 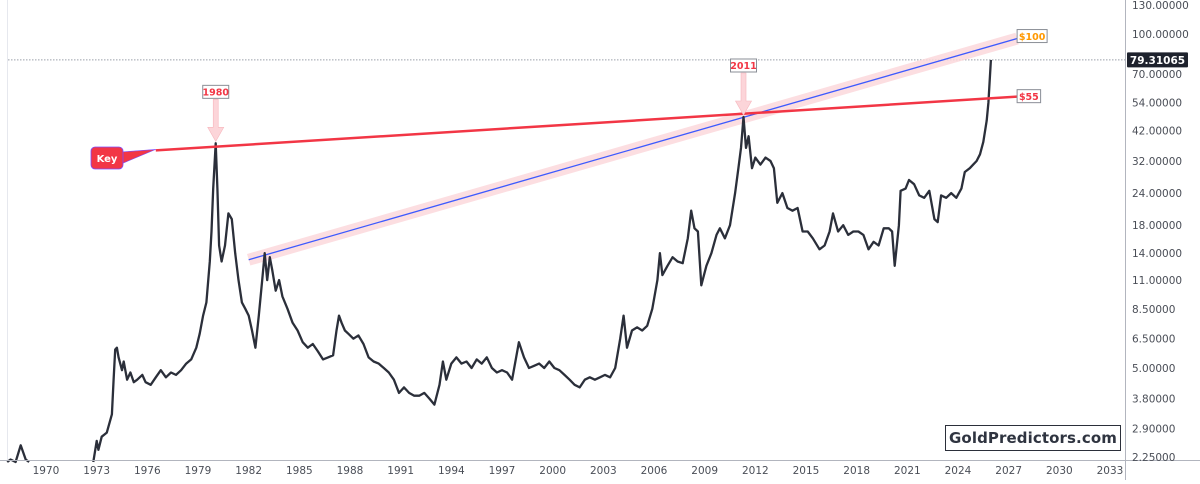 I want to click on x-tick-label: 1982, so click(x=248, y=471).